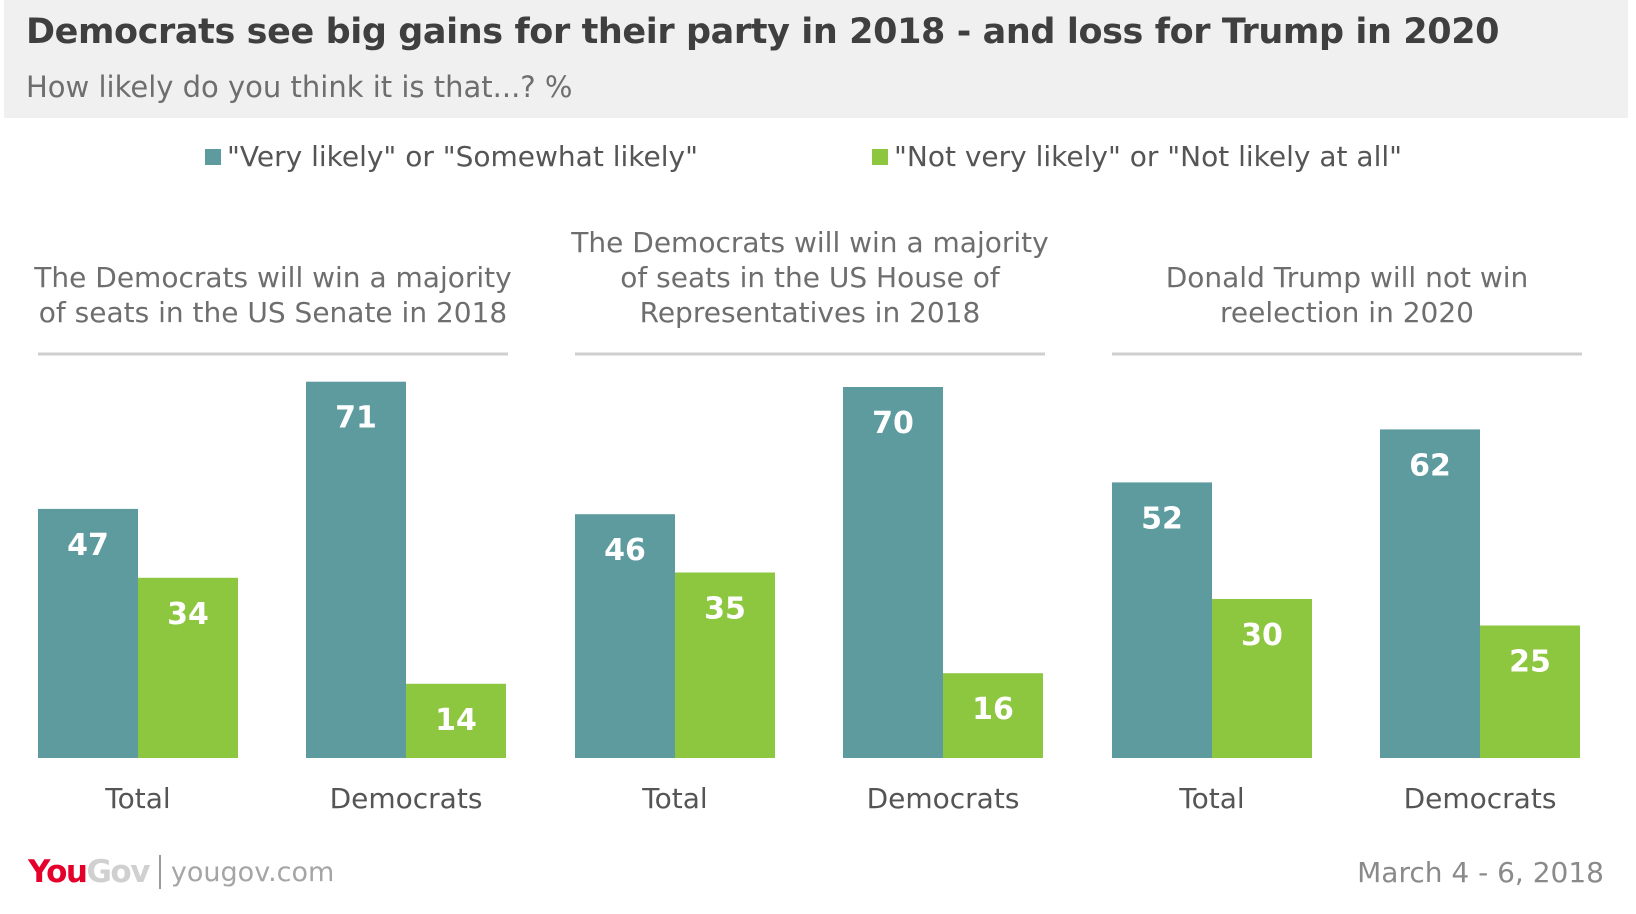 The image size is (1636, 914). I want to click on data-label: 35, so click(725, 609).